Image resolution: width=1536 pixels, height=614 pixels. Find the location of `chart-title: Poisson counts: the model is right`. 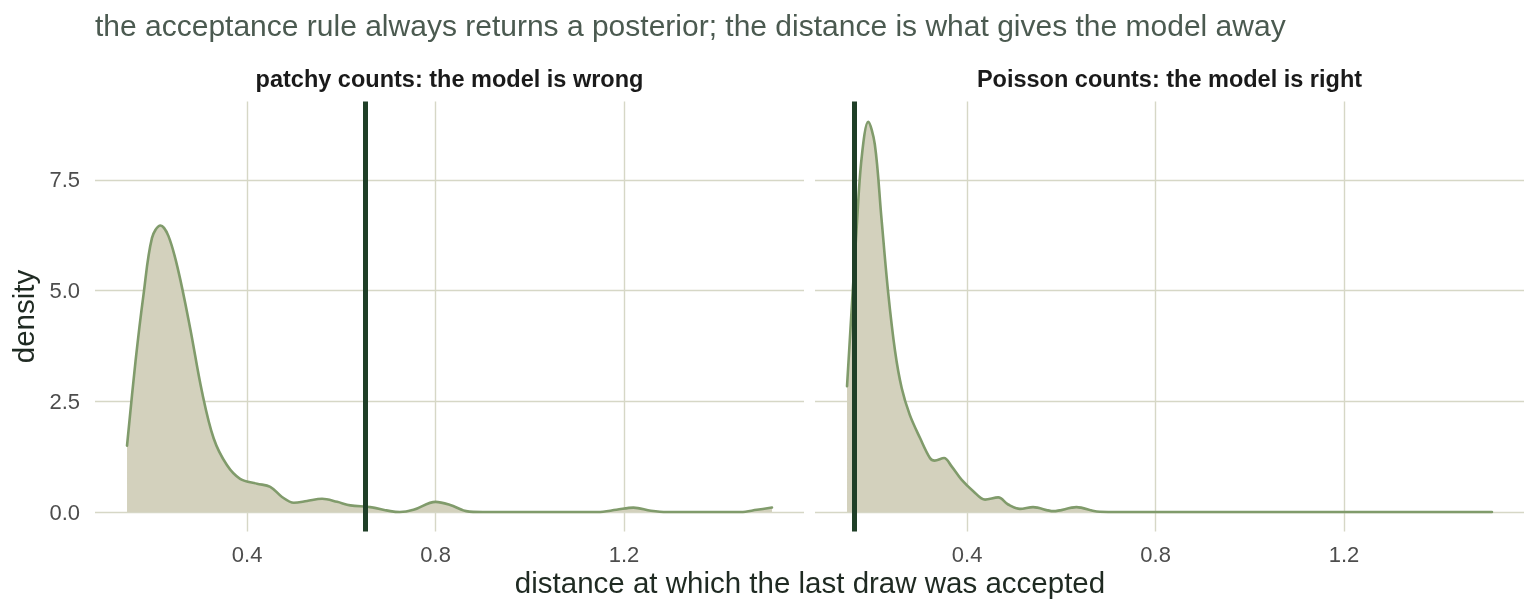

chart-title: Poisson counts: the model is right is located at coordinates (1169, 79).